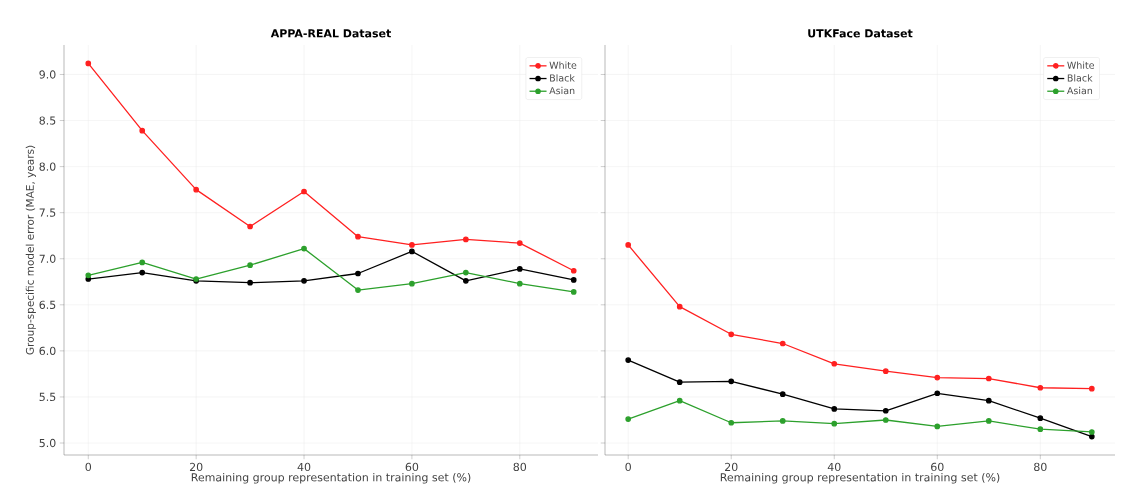 The width and height of the screenshot is (1125, 500). I want to click on y-axis-title: Group-specific model error (MAE, years), so click(30, 250).